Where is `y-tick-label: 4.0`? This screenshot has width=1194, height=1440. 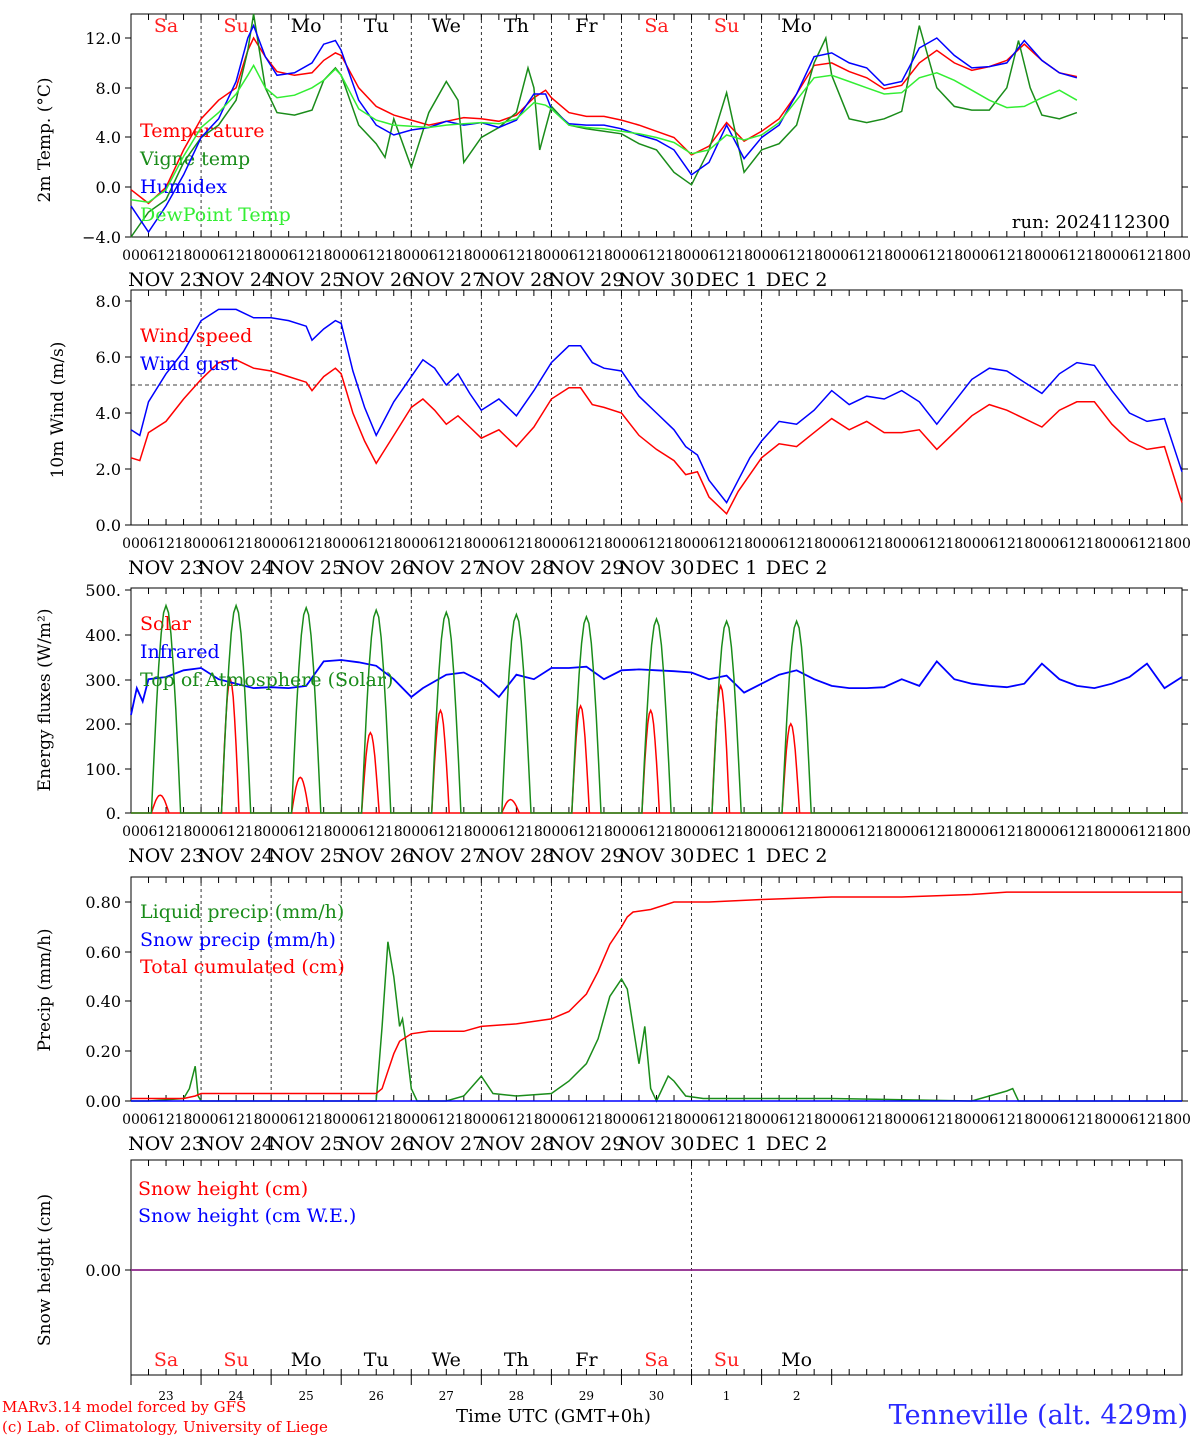 y-tick-label: 4.0 is located at coordinates (108, 137).